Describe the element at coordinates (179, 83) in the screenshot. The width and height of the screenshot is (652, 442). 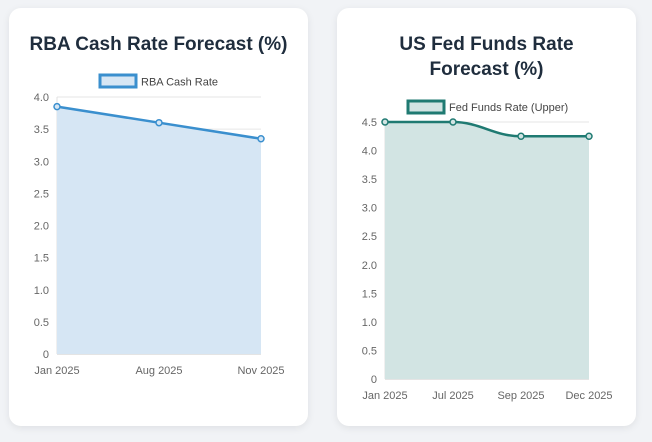
I see `rba-legend-label: RBA Cash Rate` at that location.